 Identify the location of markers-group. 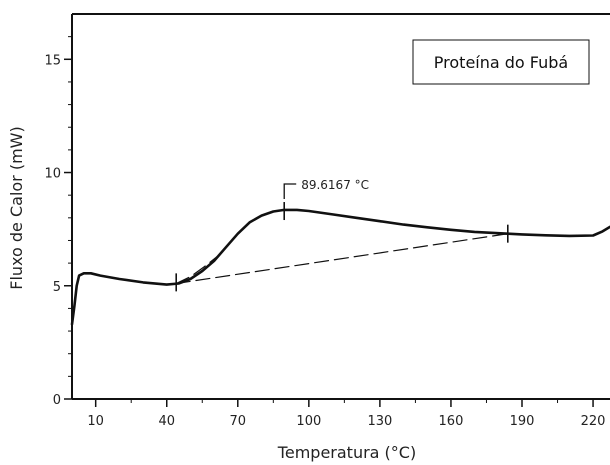
(342, 247).